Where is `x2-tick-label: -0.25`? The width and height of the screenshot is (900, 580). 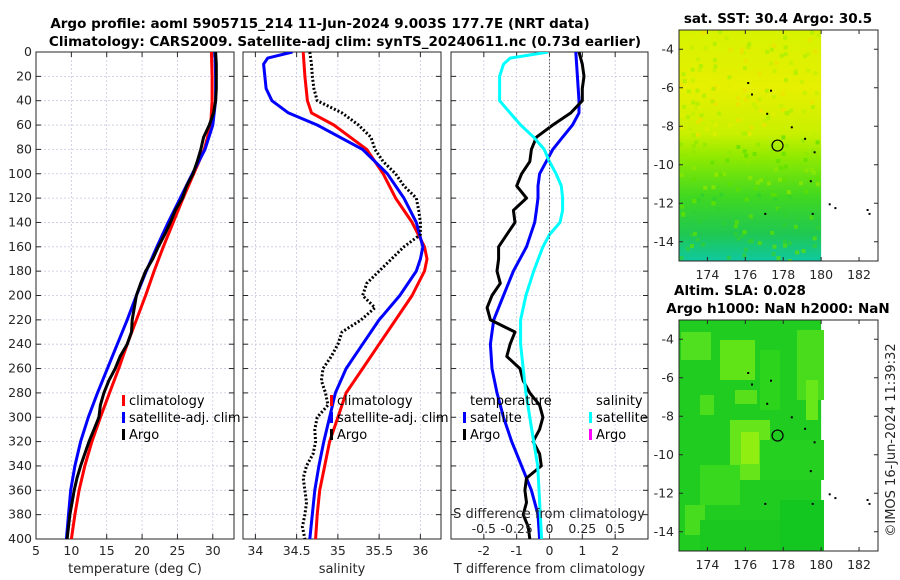
x2-tick-label: -0.25 is located at coordinates (516, 528).